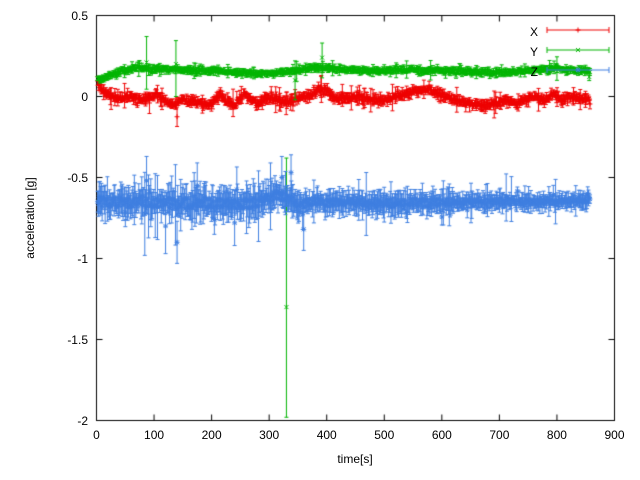 Image resolution: width=640 pixels, height=480 pixels. Describe the element at coordinates (534, 72) in the screenshot. I see `legend-label-z: Z` at that location.